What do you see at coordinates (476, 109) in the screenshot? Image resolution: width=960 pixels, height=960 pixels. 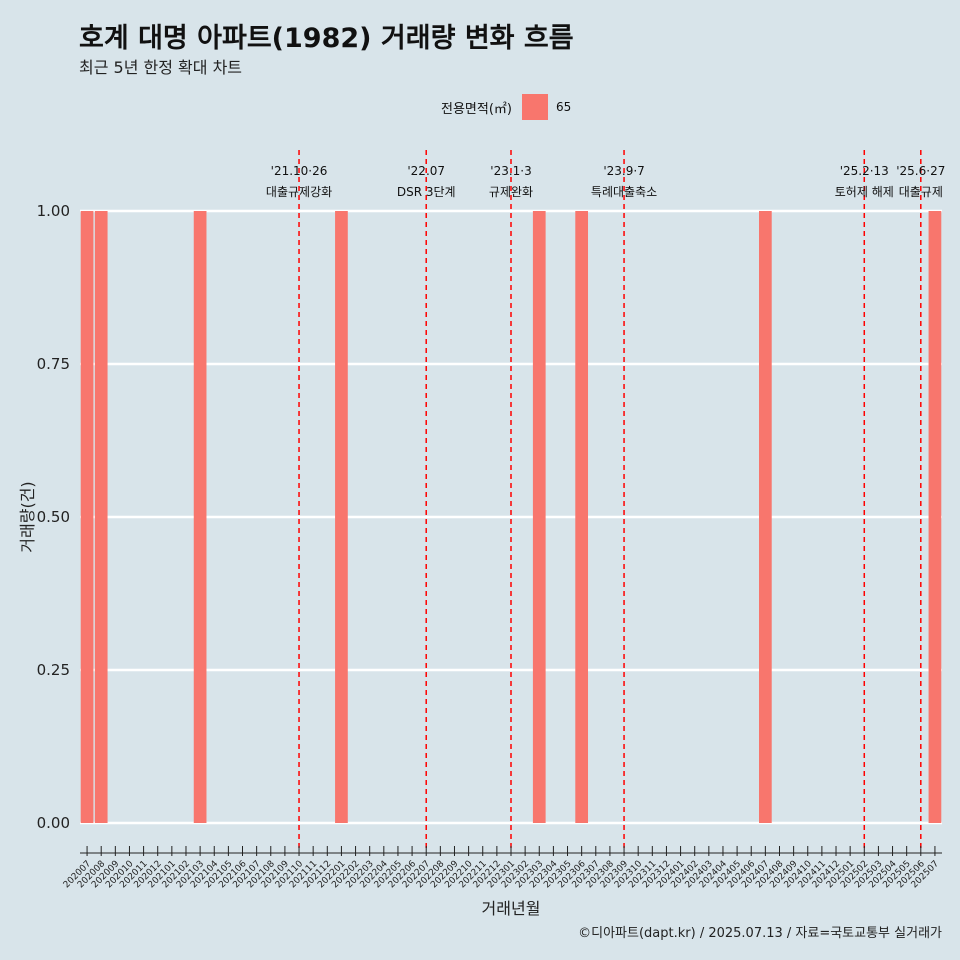 I see `legend-title: 전용면적(㎡)` at bounding box center [476, 109].